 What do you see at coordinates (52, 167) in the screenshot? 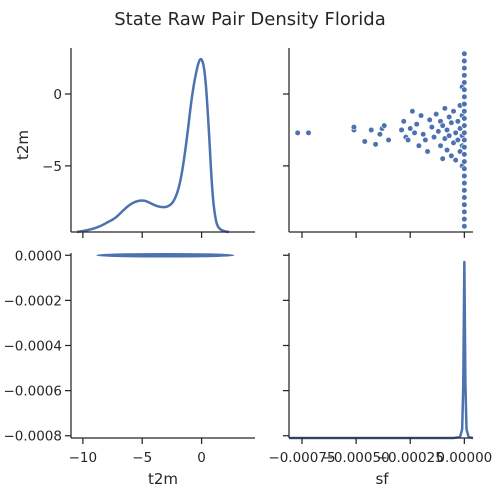
I see `t2m-y-tick-label: −5` at bounding box center [52, 167].